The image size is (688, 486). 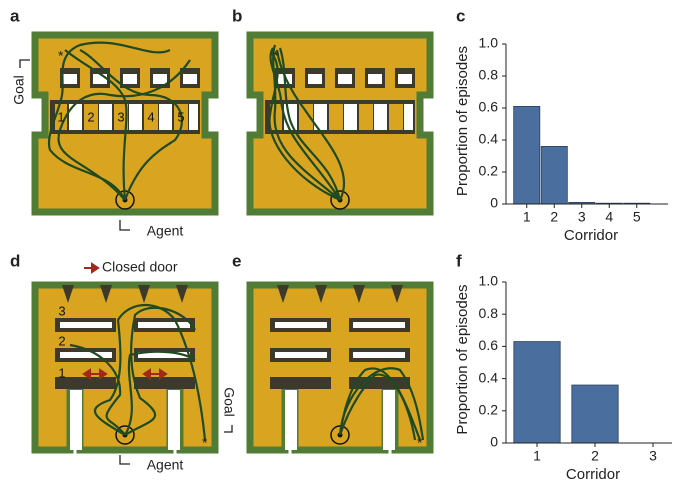 I want to click on legend-label: Closed door, so click(x=140, y=267).